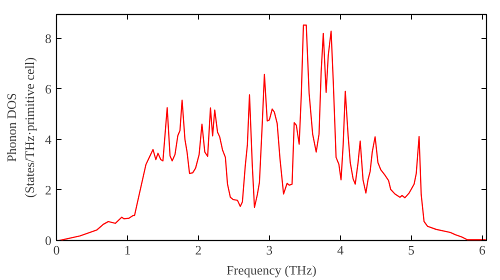  Describe the element at coordinates (48, 190) in the screenshot. I see `y-tick-label: 2` at that location.